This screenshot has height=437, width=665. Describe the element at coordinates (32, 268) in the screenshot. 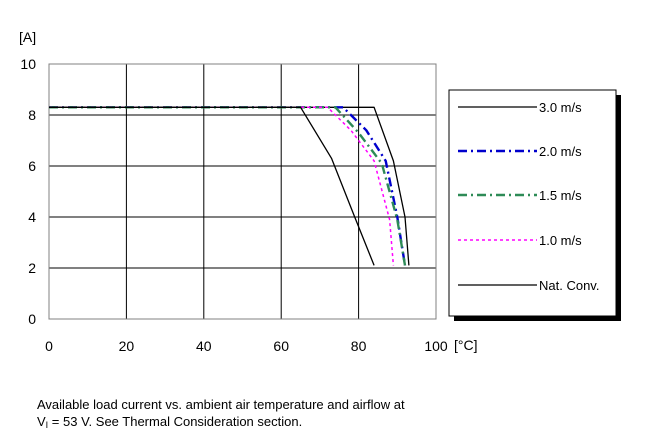

I see `y-tick-label: 2` at that location.